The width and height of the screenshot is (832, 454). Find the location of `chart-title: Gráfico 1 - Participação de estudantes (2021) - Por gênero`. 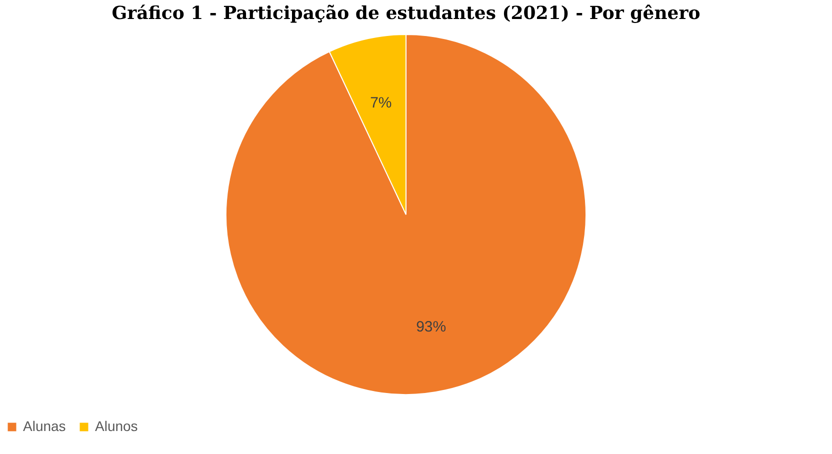

chart-title: Gráfico 1 - Participação de estudantes (2021) - Por gênero is located at coordinates (406, 13).